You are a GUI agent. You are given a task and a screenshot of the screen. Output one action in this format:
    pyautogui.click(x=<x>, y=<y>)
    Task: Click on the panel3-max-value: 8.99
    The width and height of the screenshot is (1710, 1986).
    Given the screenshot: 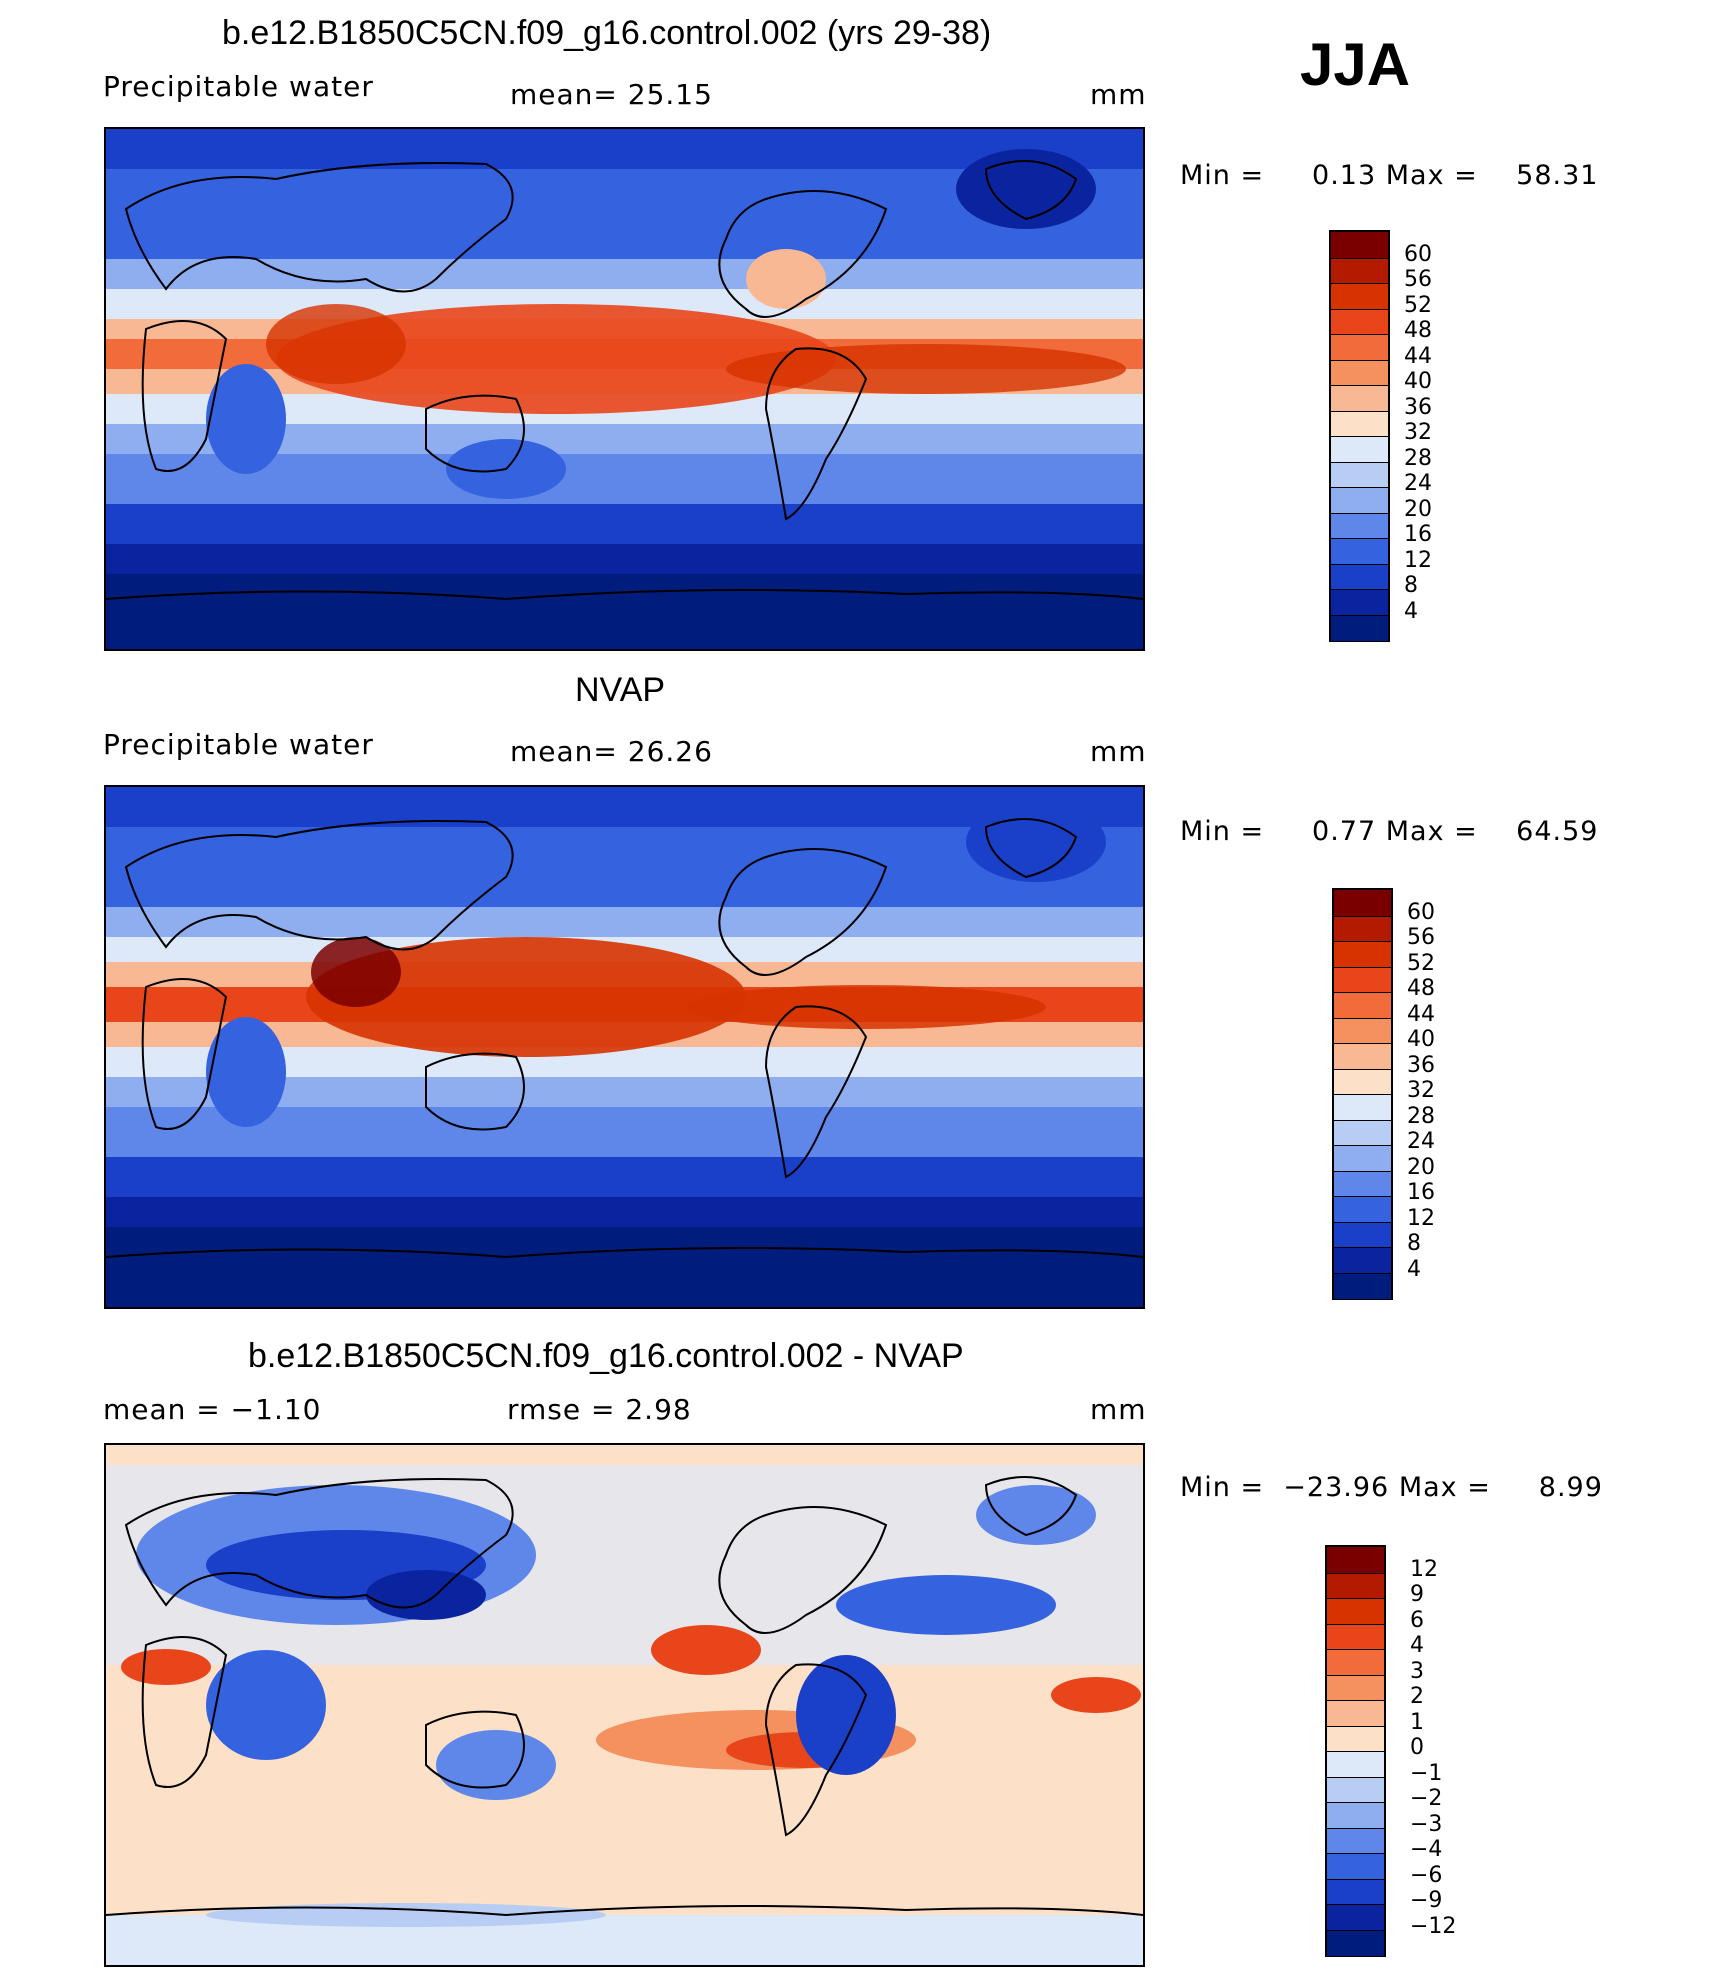 What is the action you would take?
    pyautogui.click(x=1570, y=1487)
    